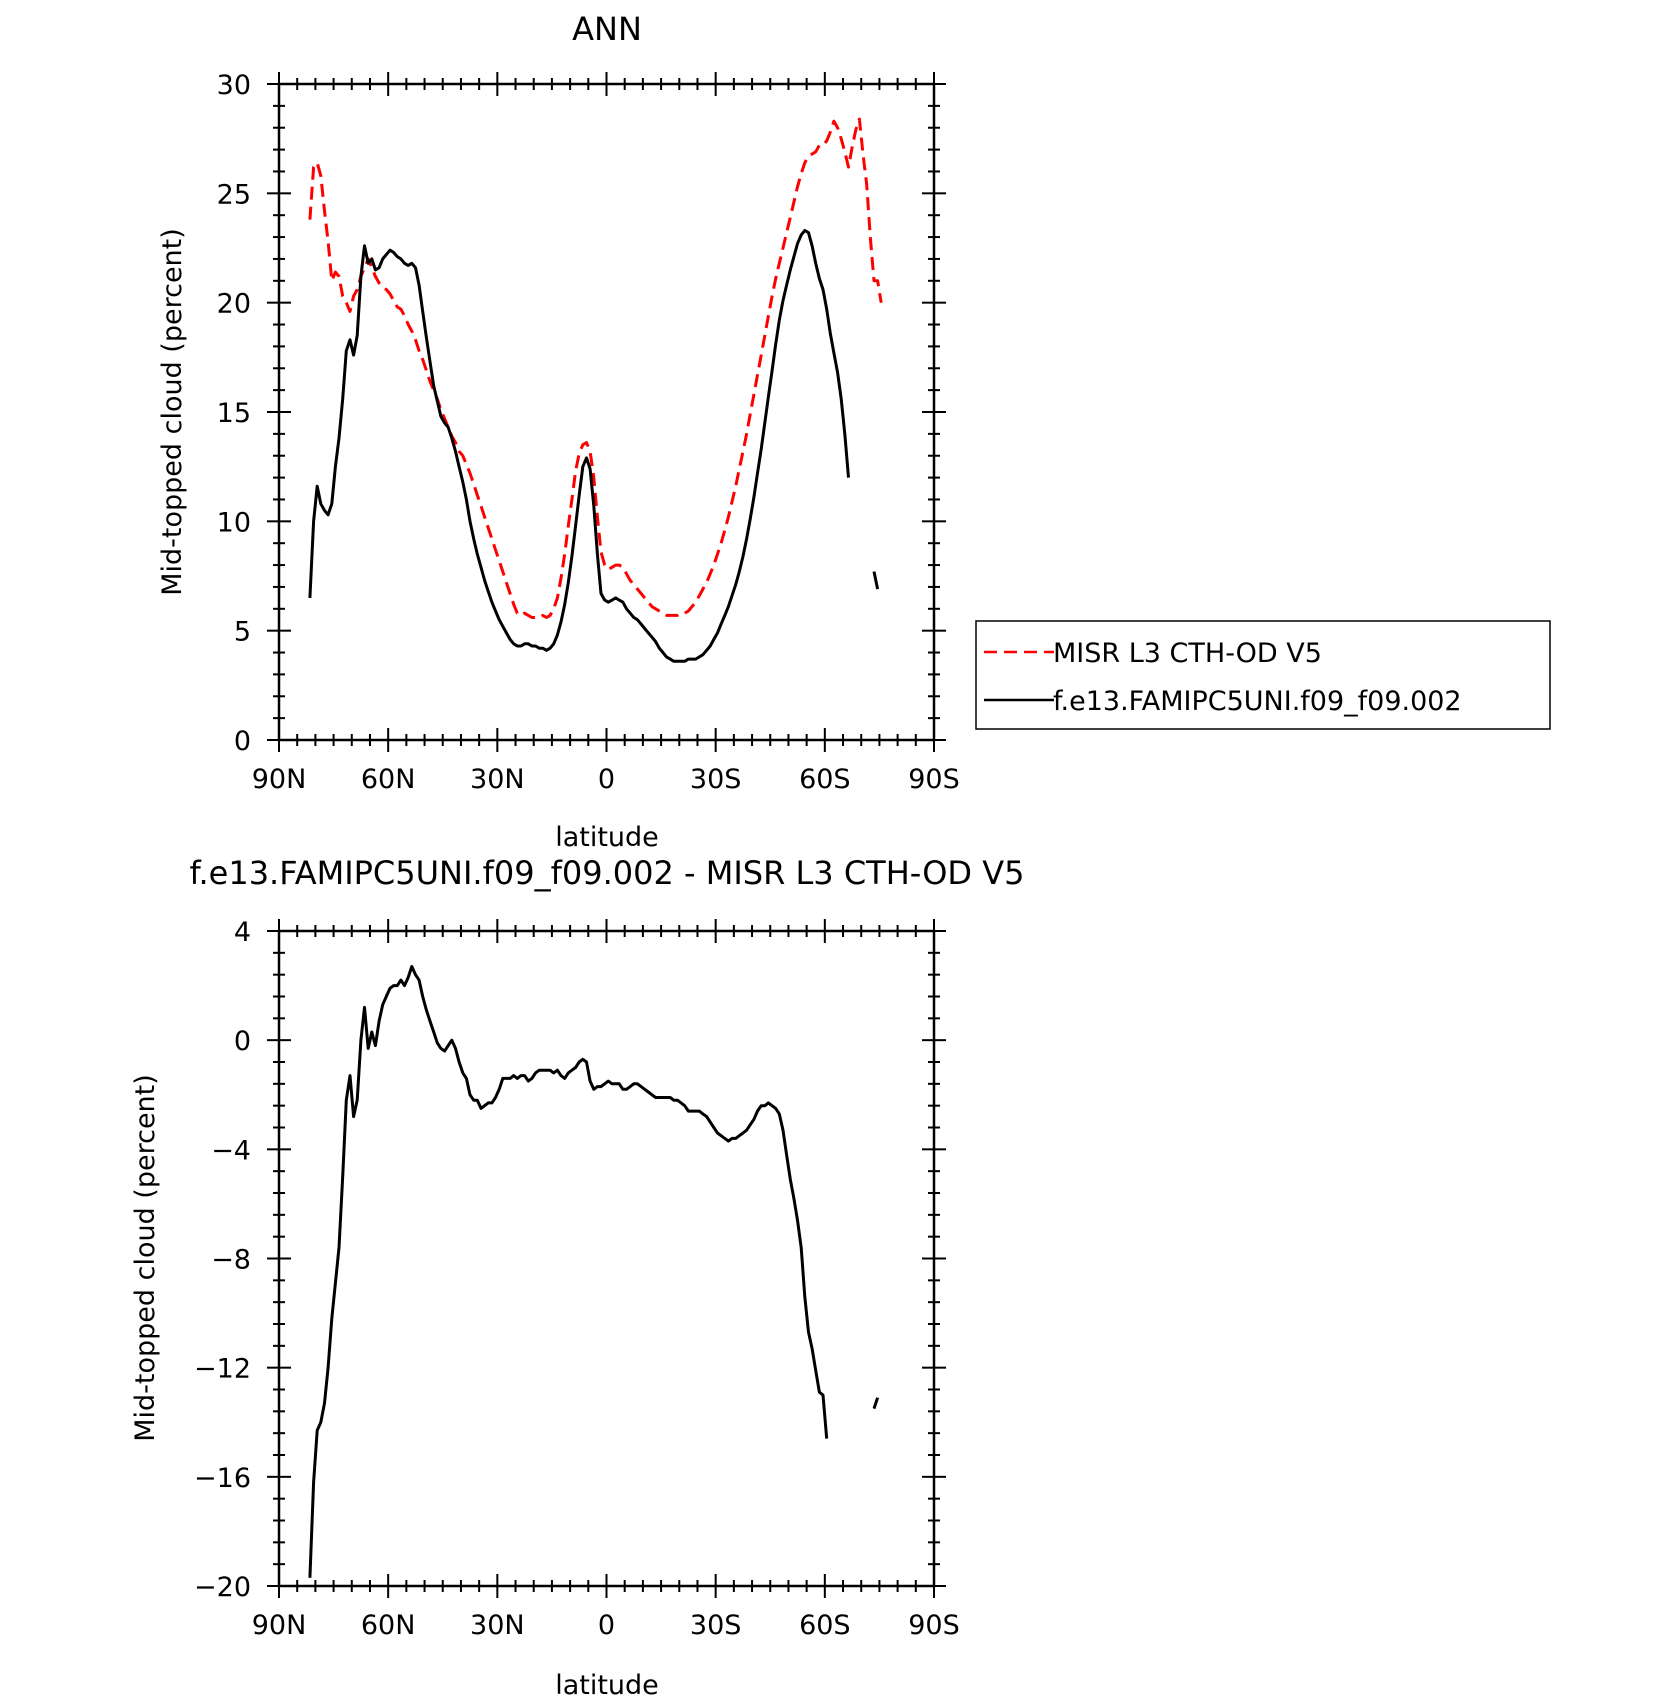 The width and height of the screenshot is (1658, 1707). I want to click on top-x-tick-labels: 90N 60N 30N 0 30S 60S 90S, so click(606, 779).